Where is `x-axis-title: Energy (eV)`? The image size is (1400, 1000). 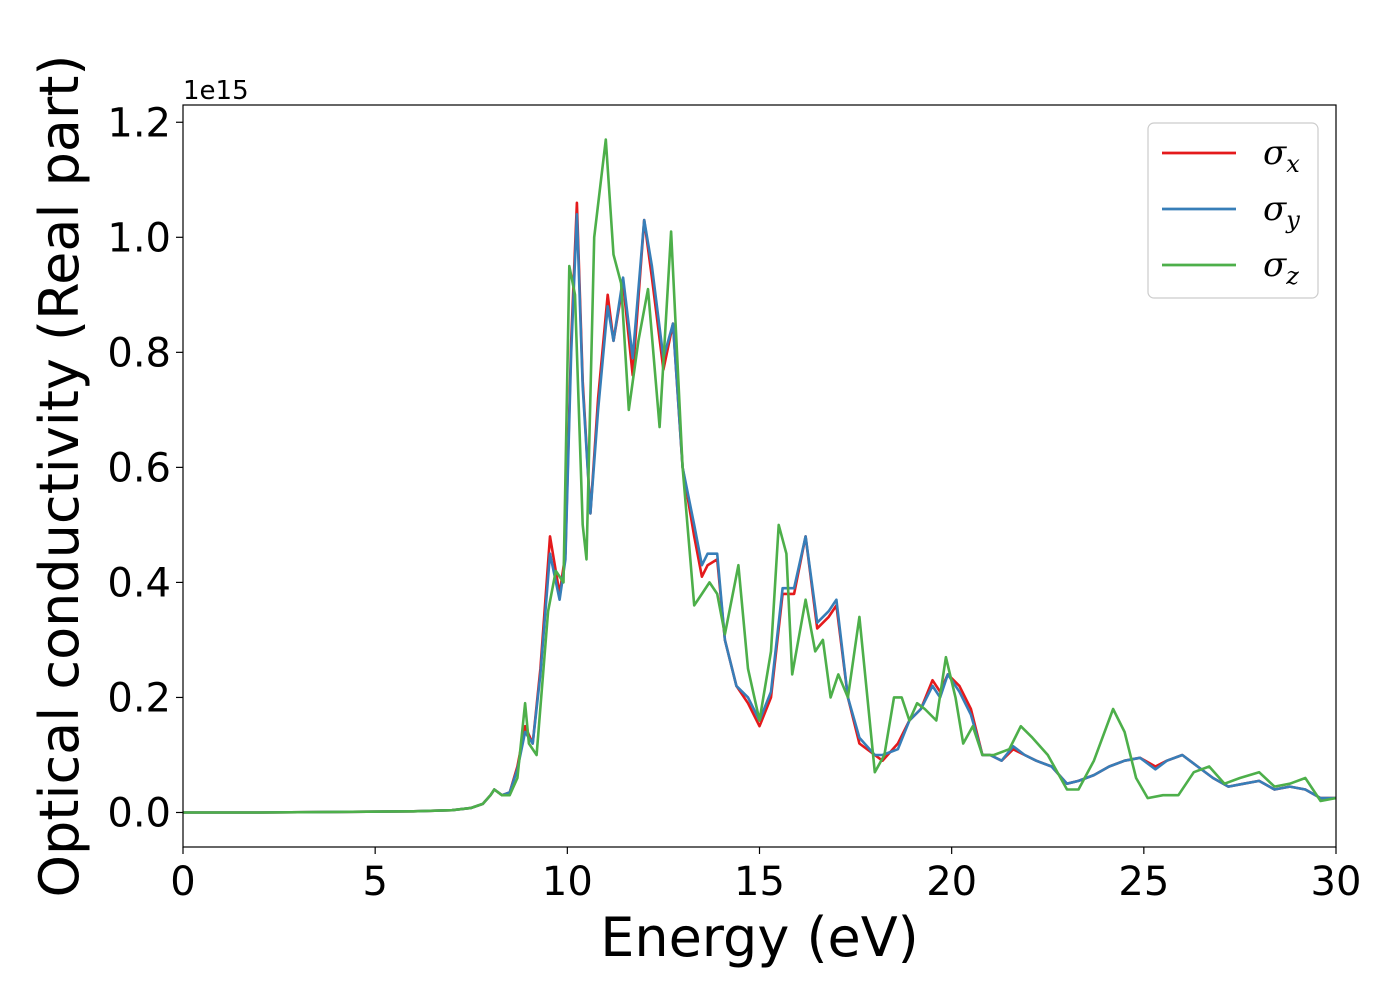
x-axis-title: Energy (eV) is located at coordinates (759, 937).